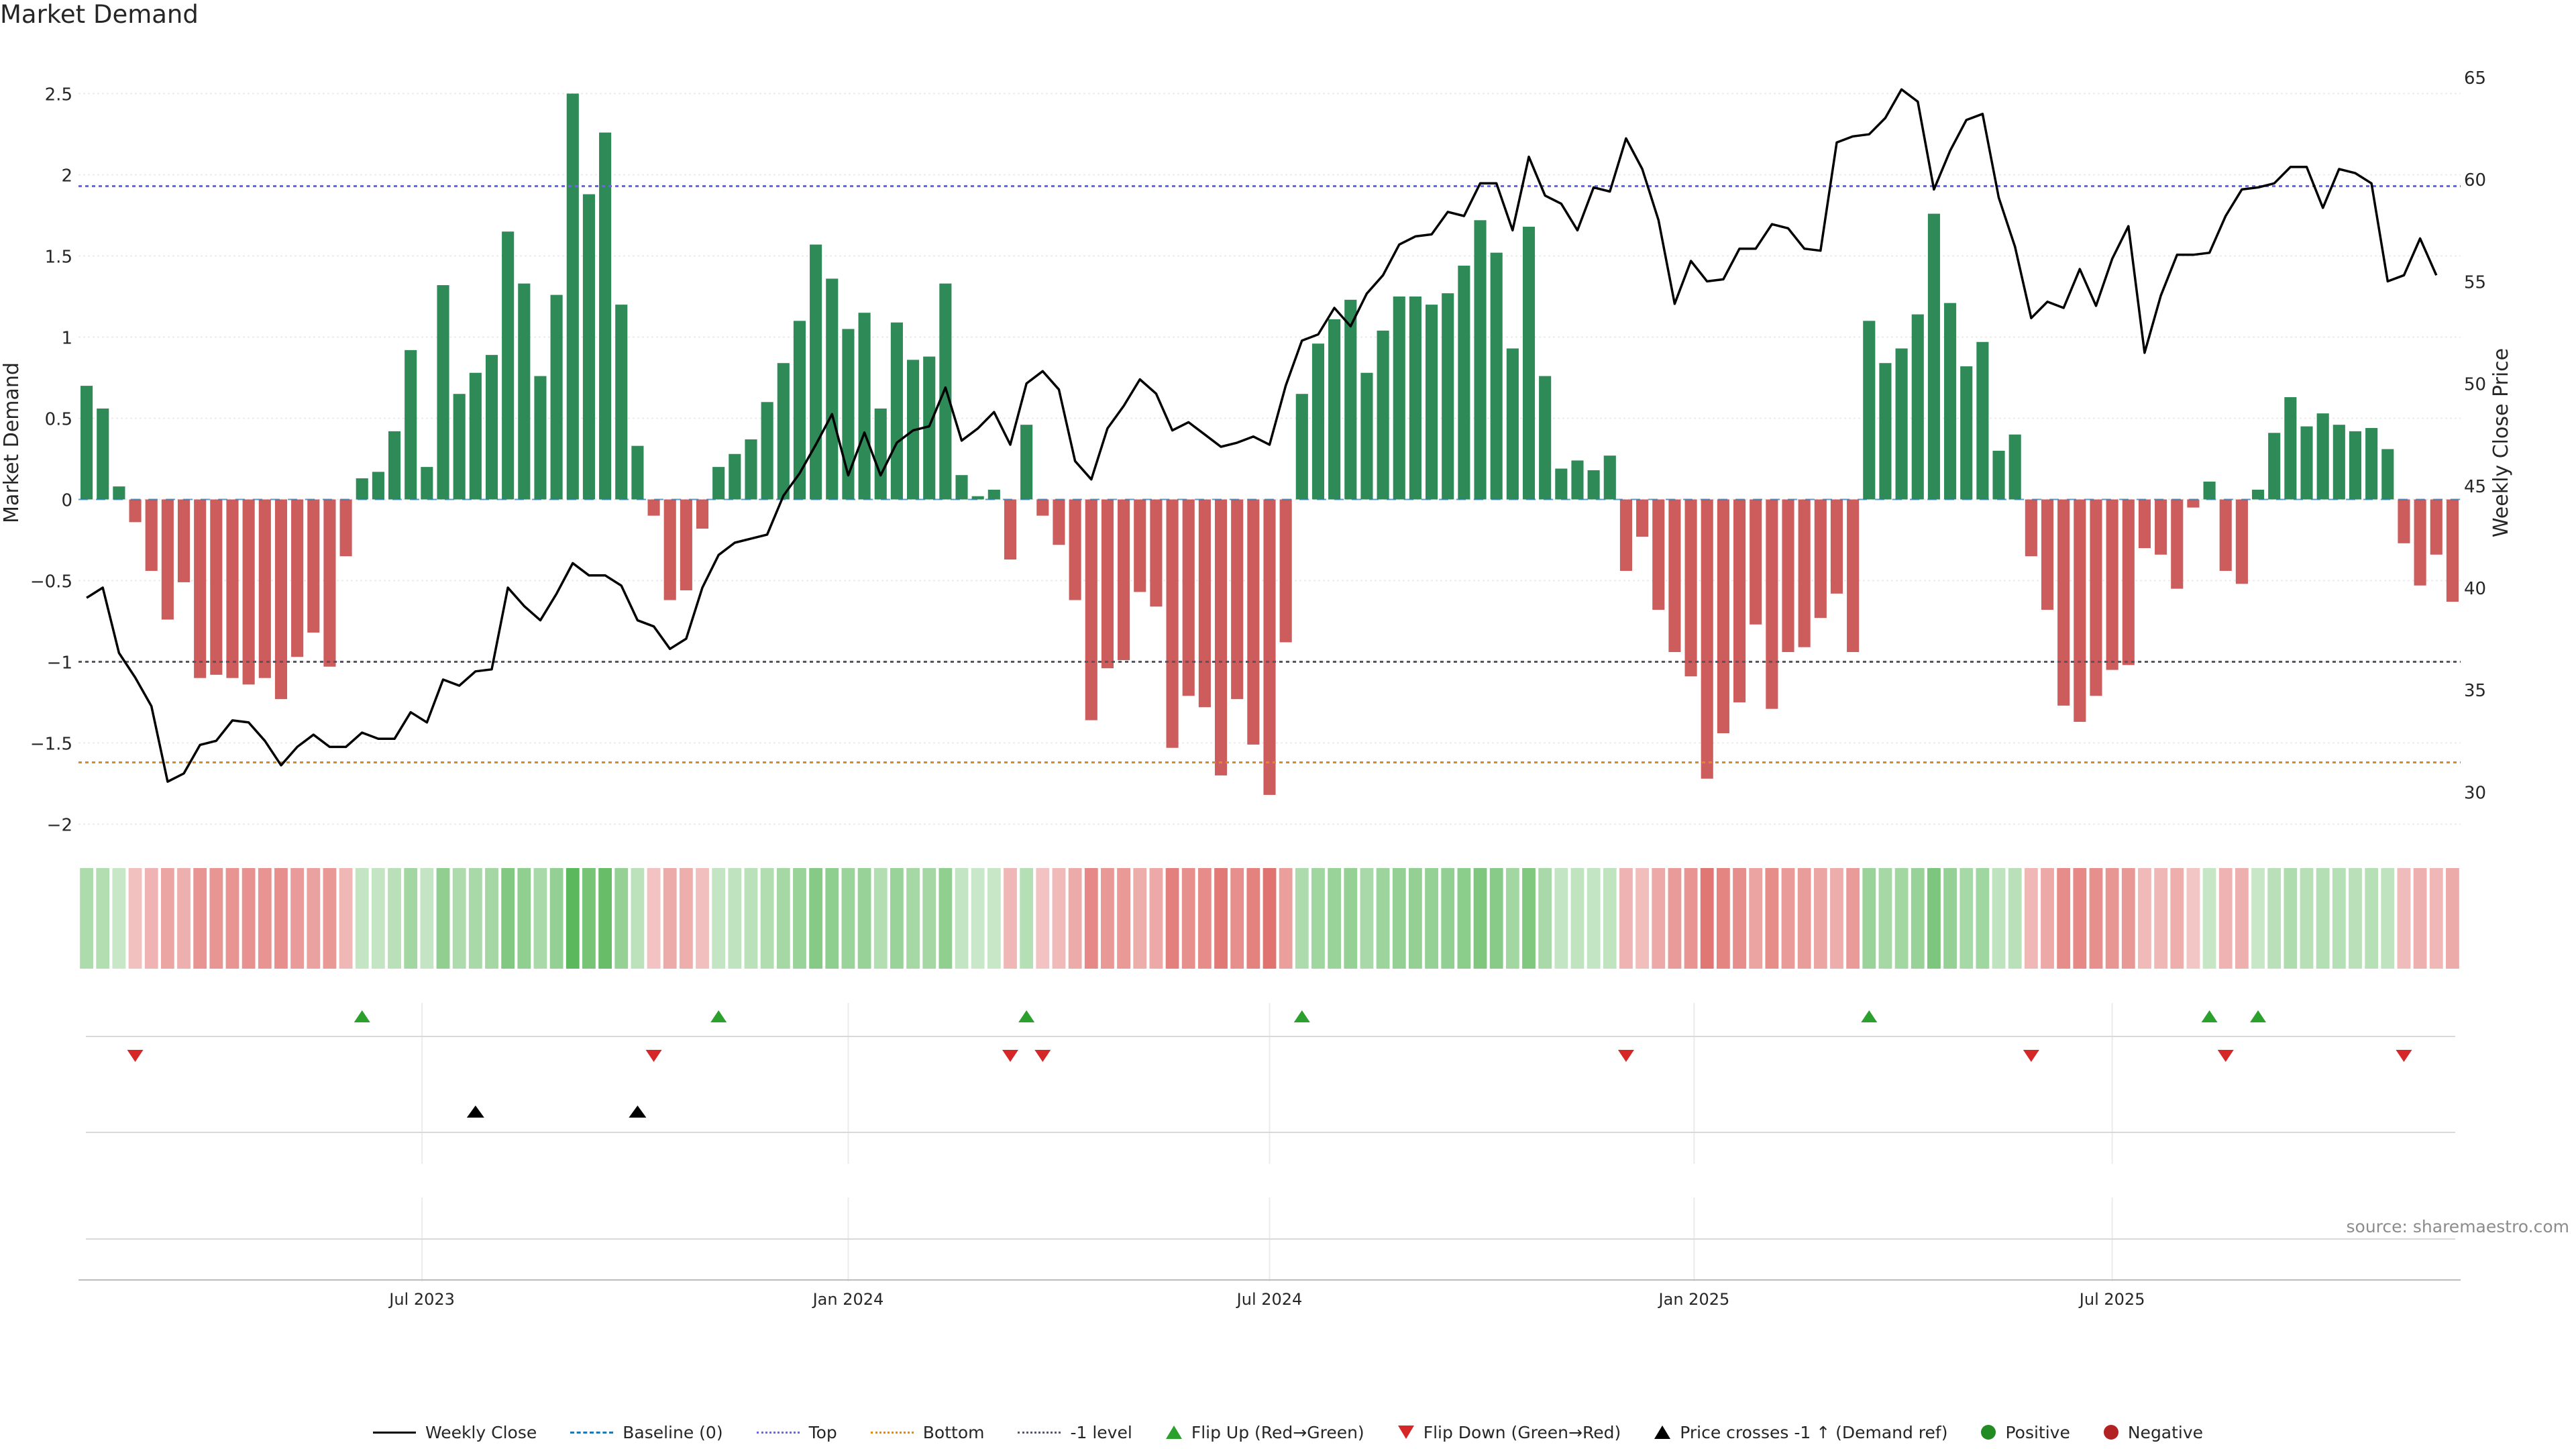 This screenshot has height=1449, width=2576. I want to click on y-tick-label: −1, so click(59, 663).